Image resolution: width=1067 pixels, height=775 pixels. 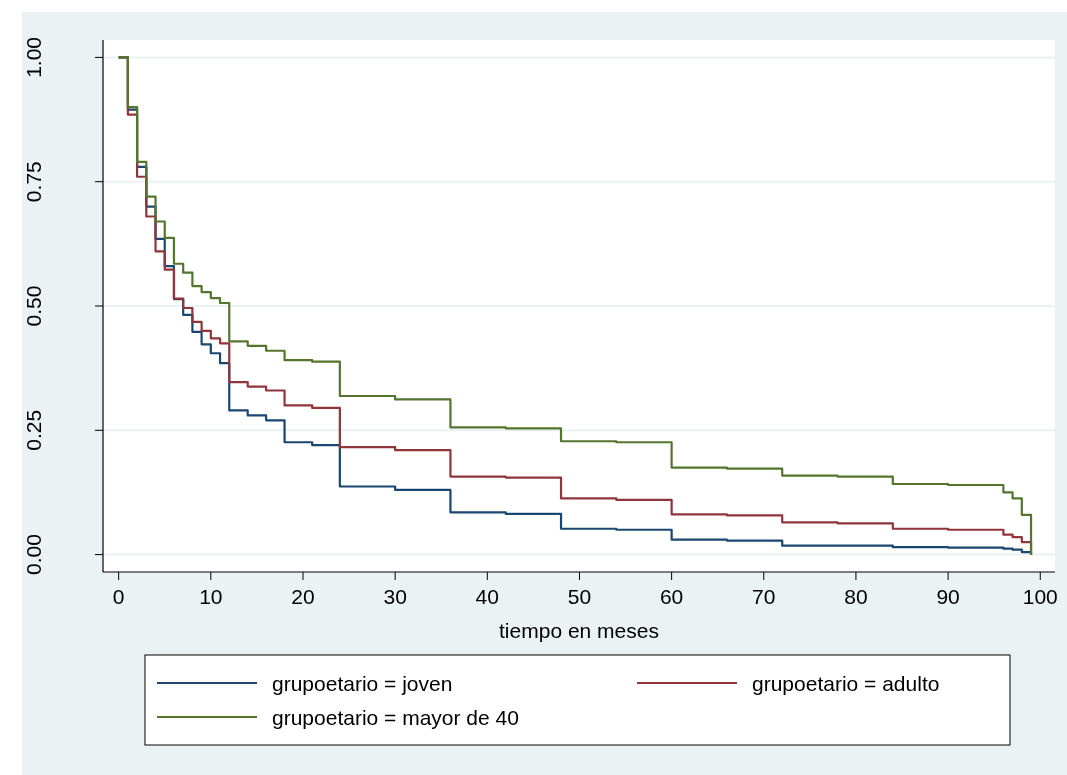 I want to click on y-tick-label: 0.00, so click(x=33, y=555).